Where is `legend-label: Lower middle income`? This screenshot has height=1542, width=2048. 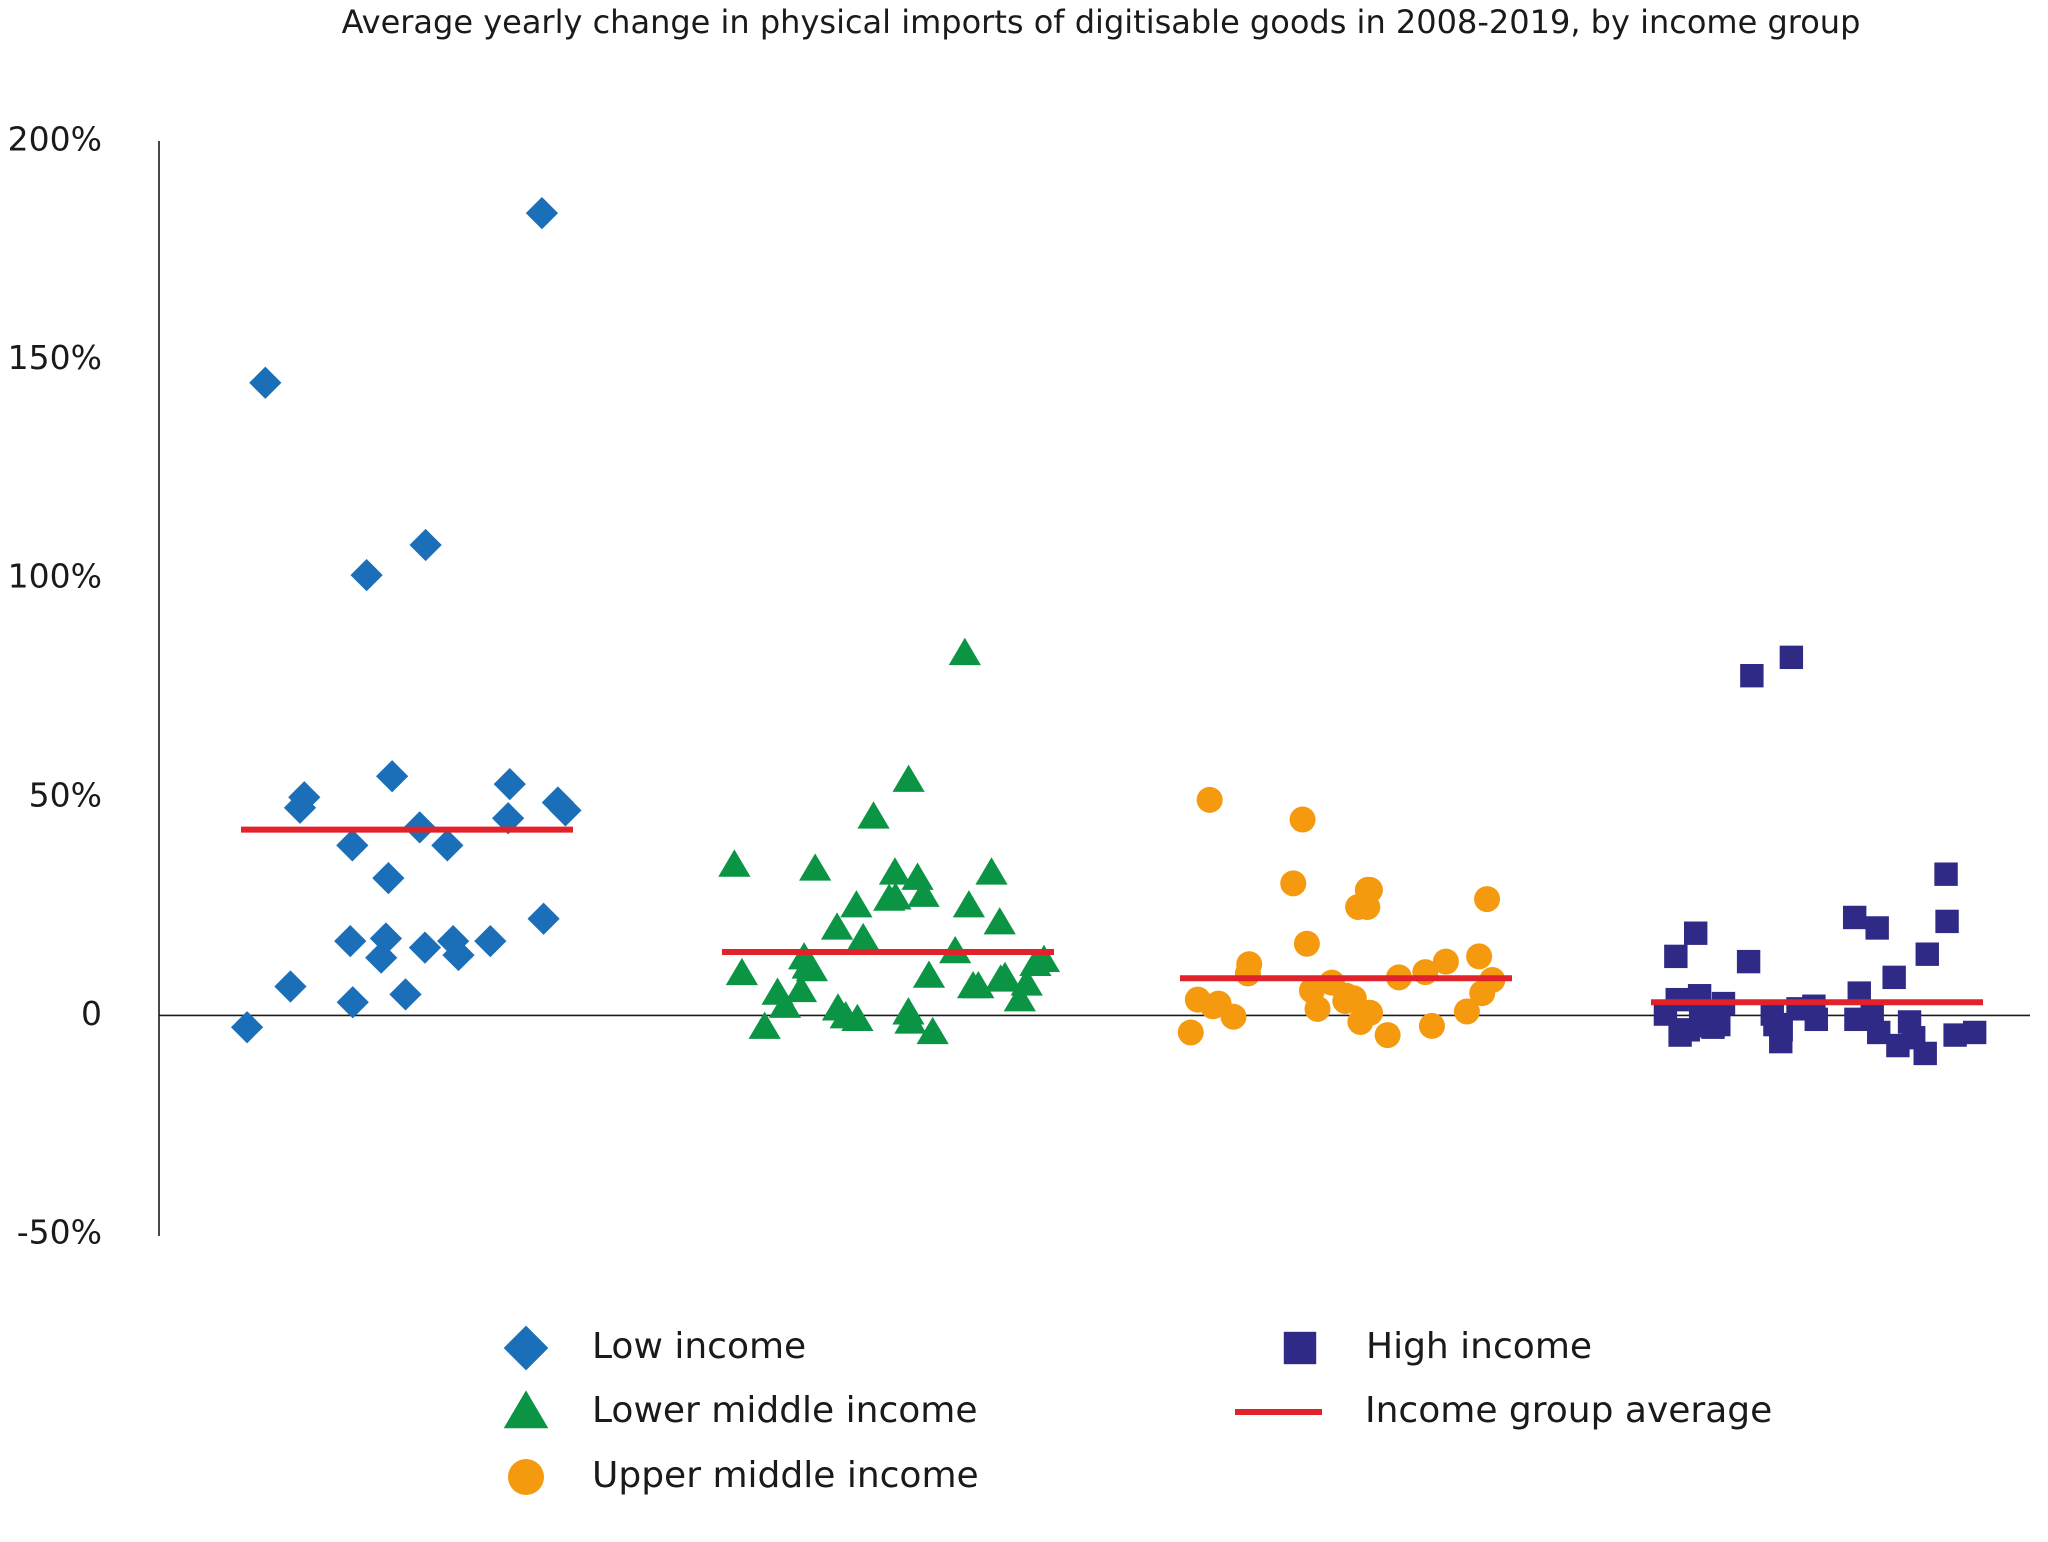
legend-label: Lower middle income is located at coordinates (785, 1410).